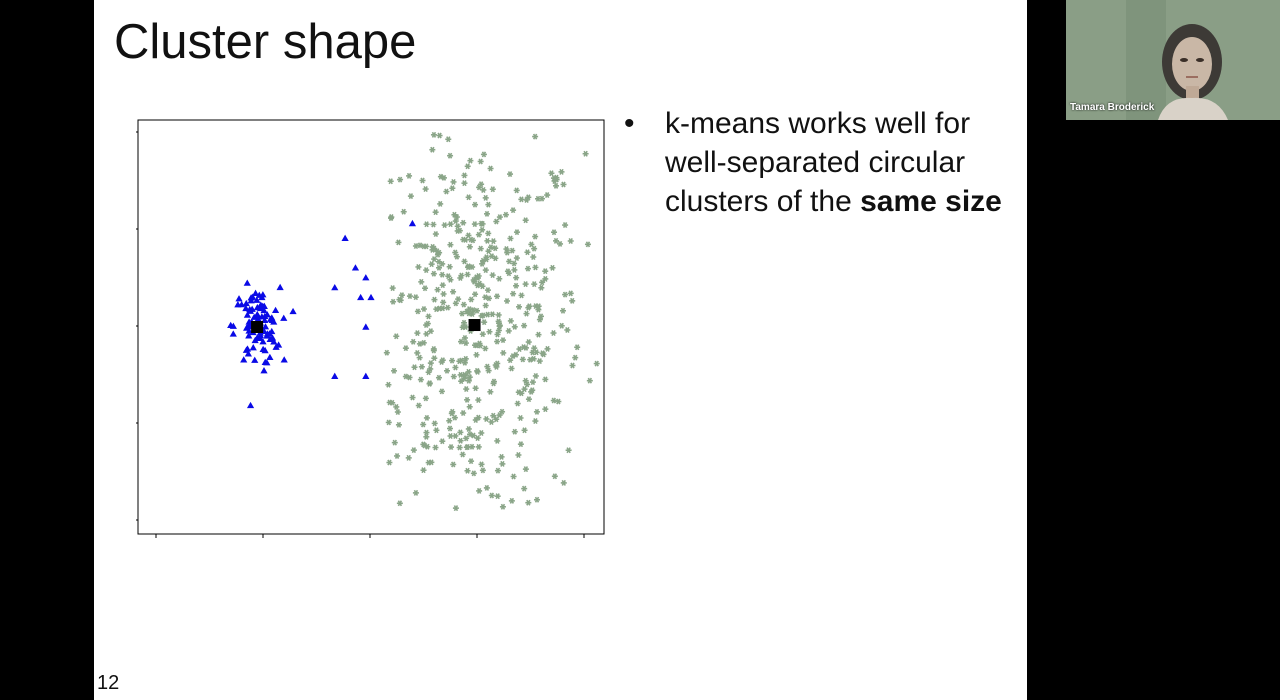  What do you see at coordinates (366, 326) in the screenshot?
I see `small-cluster-outlier` at bounding box center [366, 326].